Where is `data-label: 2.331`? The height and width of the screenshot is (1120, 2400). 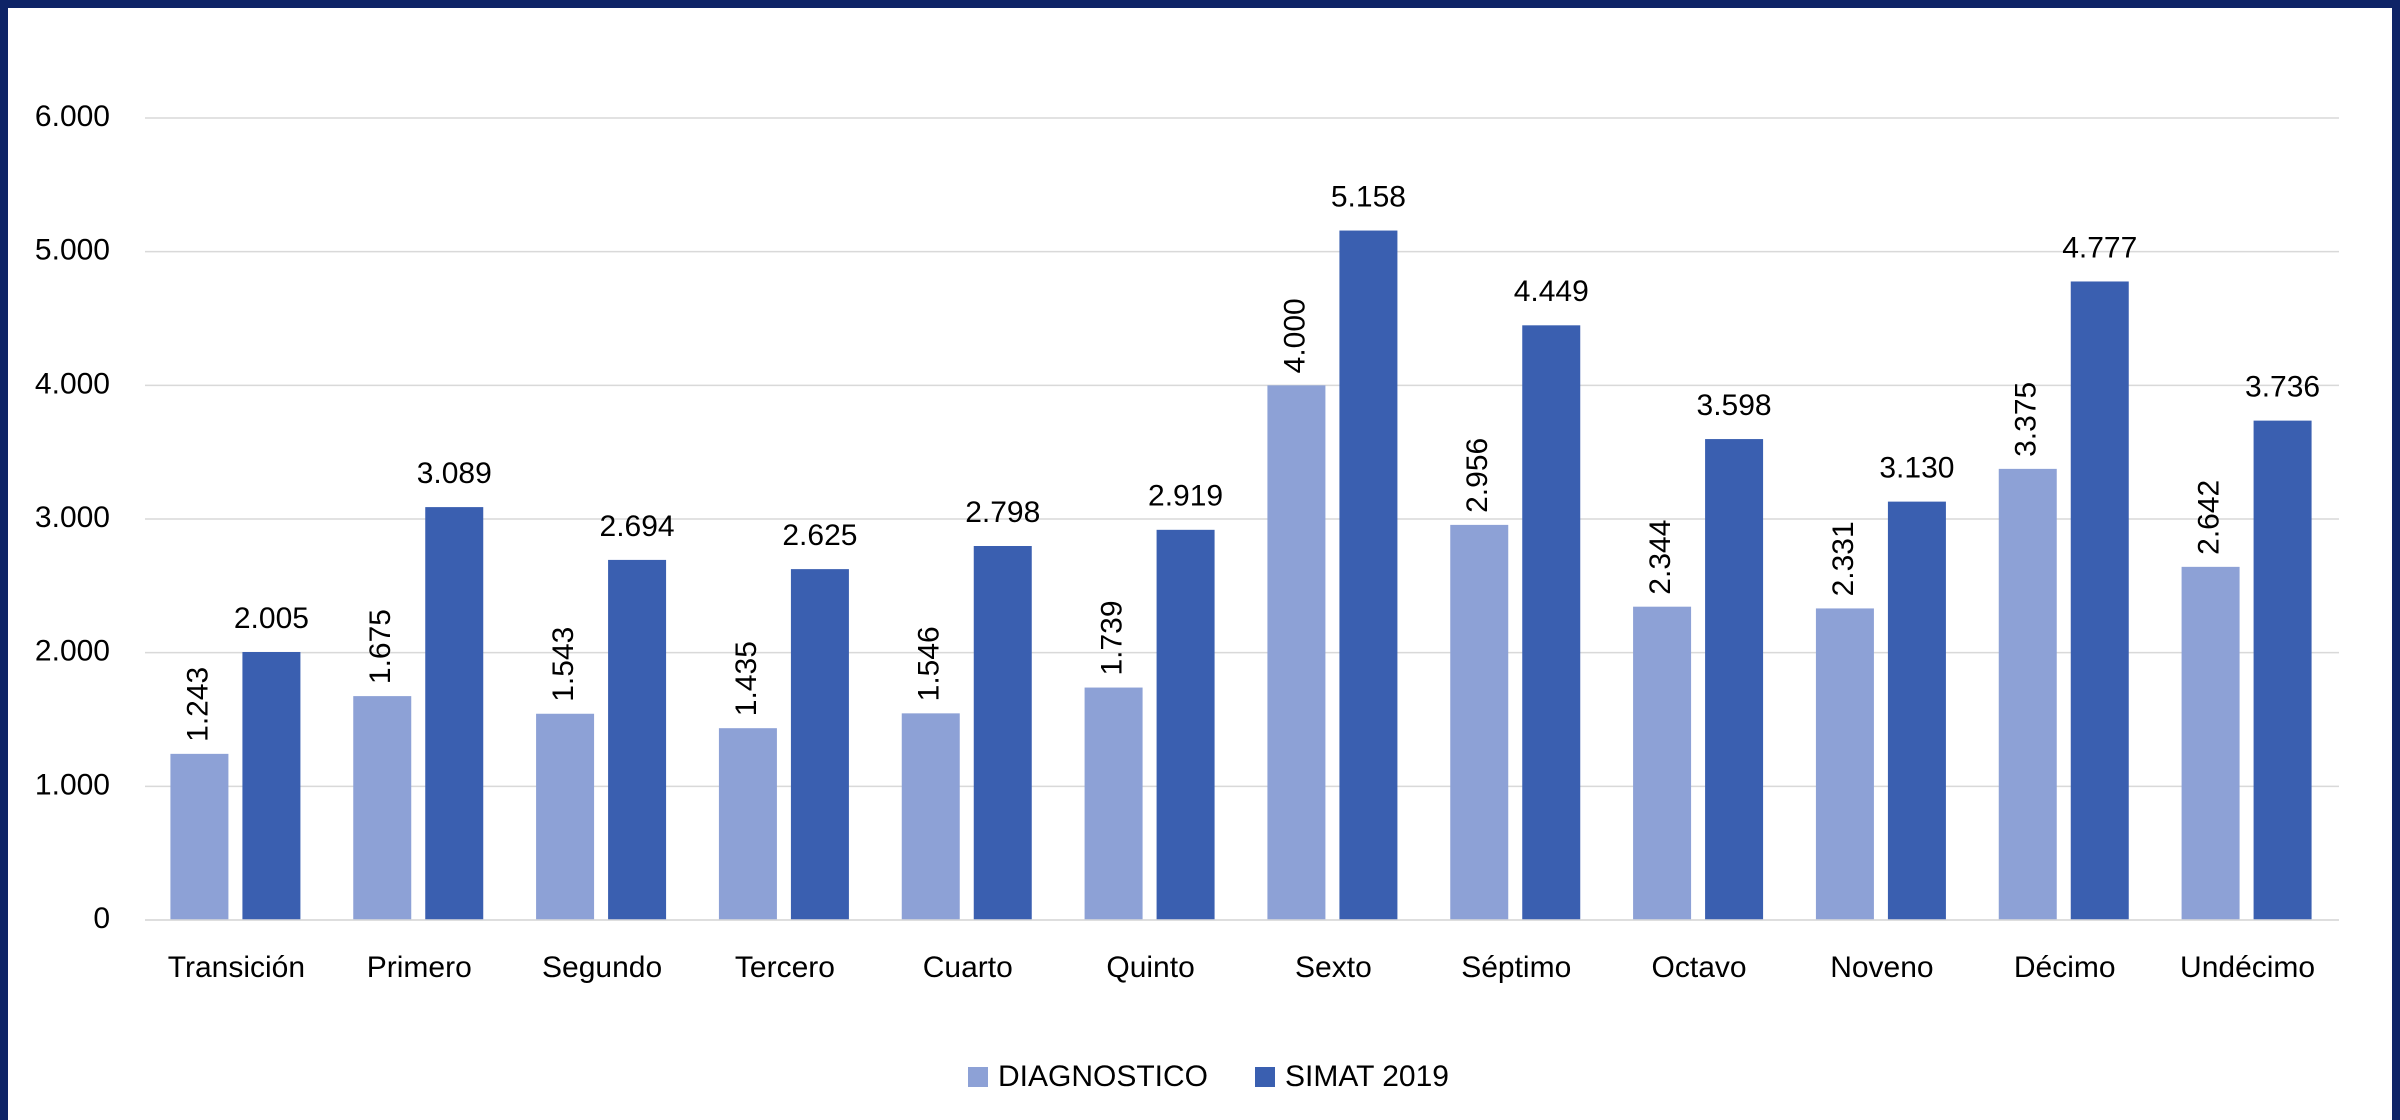
data-label: 2.331 is located at coordinates (1843, 558).